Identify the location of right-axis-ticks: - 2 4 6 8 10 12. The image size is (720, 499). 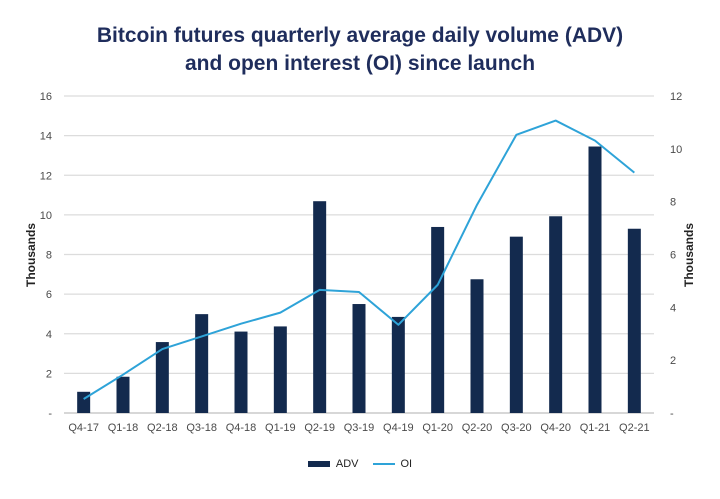
(676, 255).